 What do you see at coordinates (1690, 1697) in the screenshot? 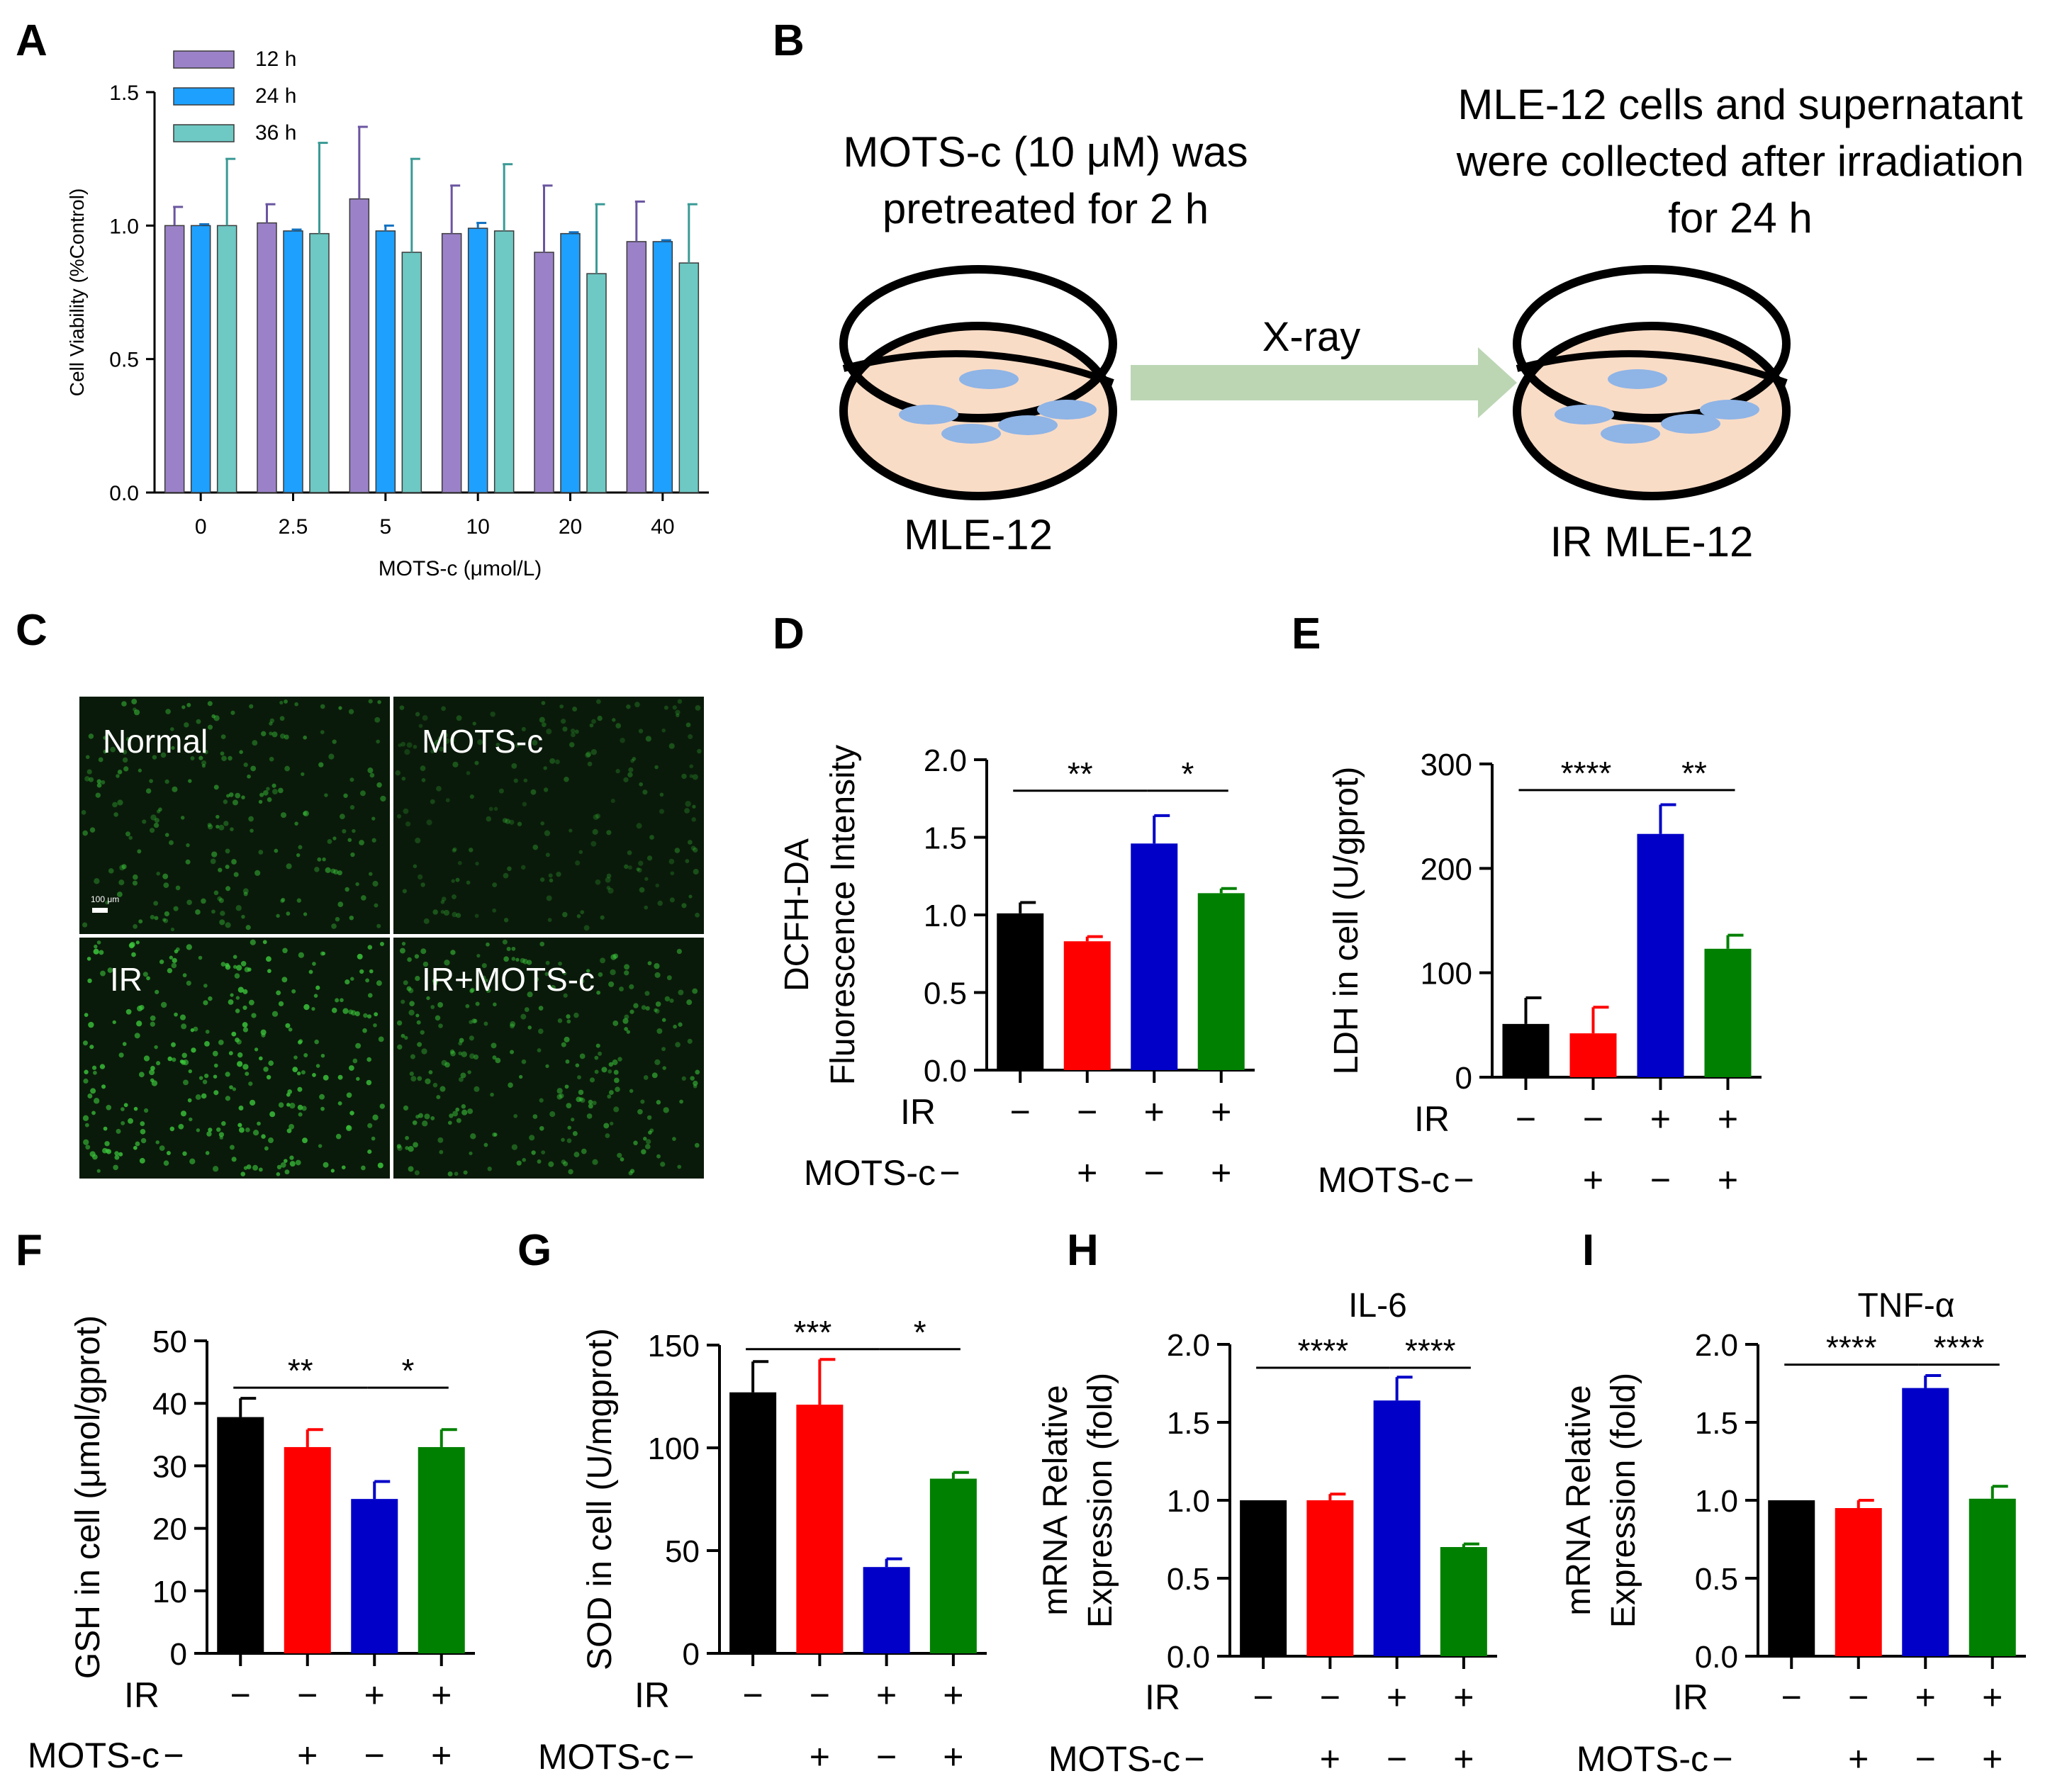
I see `ir-row-label: IR` at bounding box center [1690, 1697].